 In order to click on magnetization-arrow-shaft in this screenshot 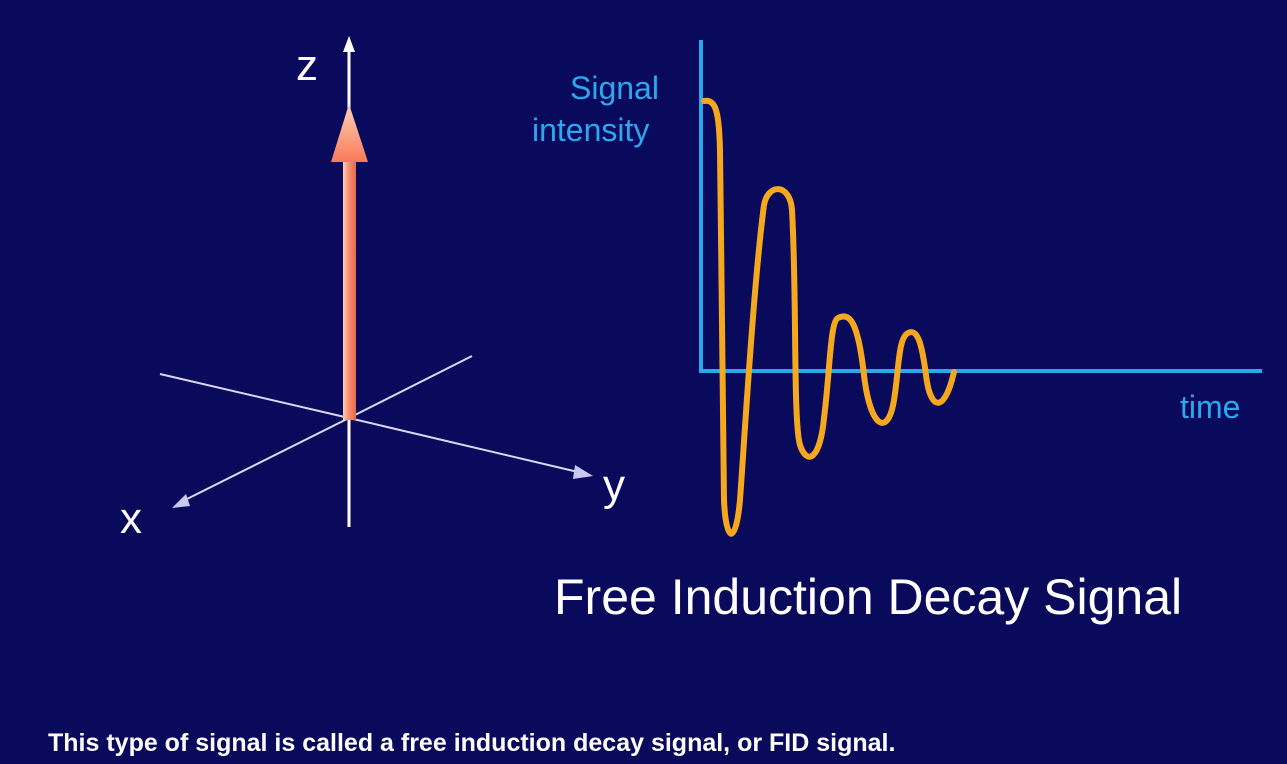, I will do `click(349, 289)`.